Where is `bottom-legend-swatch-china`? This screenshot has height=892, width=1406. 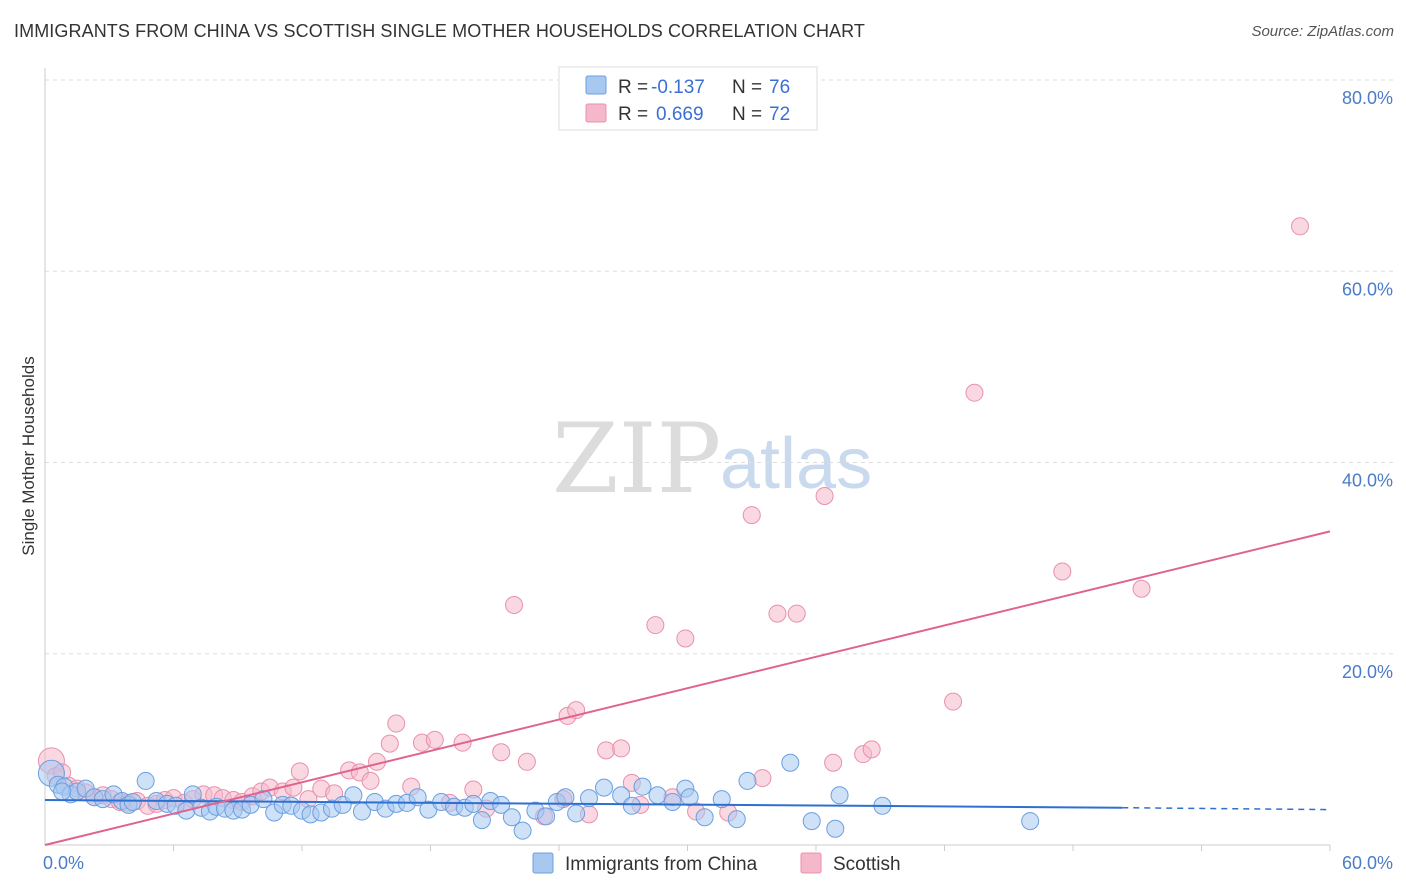
bottom-legend-swatch-china is located at coordinates (543, 863).